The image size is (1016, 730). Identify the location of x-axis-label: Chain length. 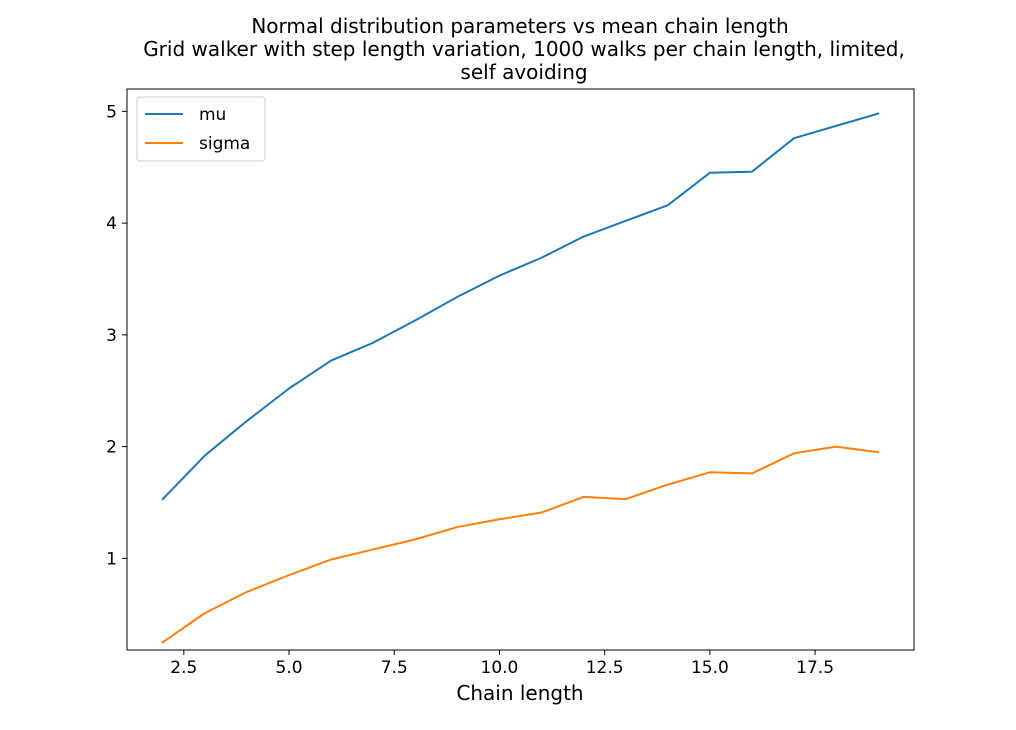
(519, 693).